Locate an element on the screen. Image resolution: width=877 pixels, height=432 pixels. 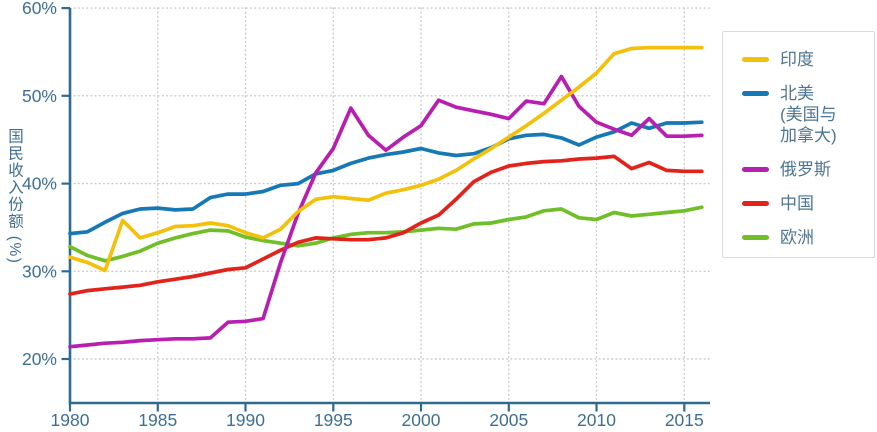
x-tick-label: 1990 is located at coordinates (245, 420).